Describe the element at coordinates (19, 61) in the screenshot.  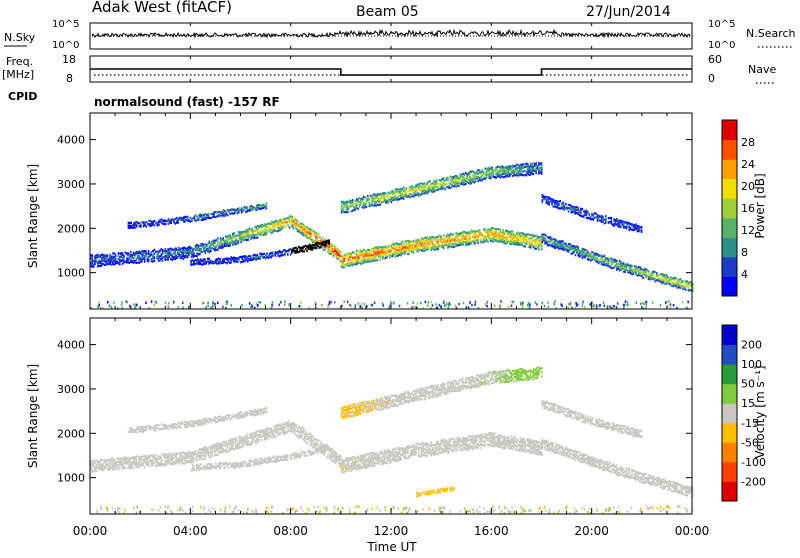
I see `freq-label: Freq.` at that location.